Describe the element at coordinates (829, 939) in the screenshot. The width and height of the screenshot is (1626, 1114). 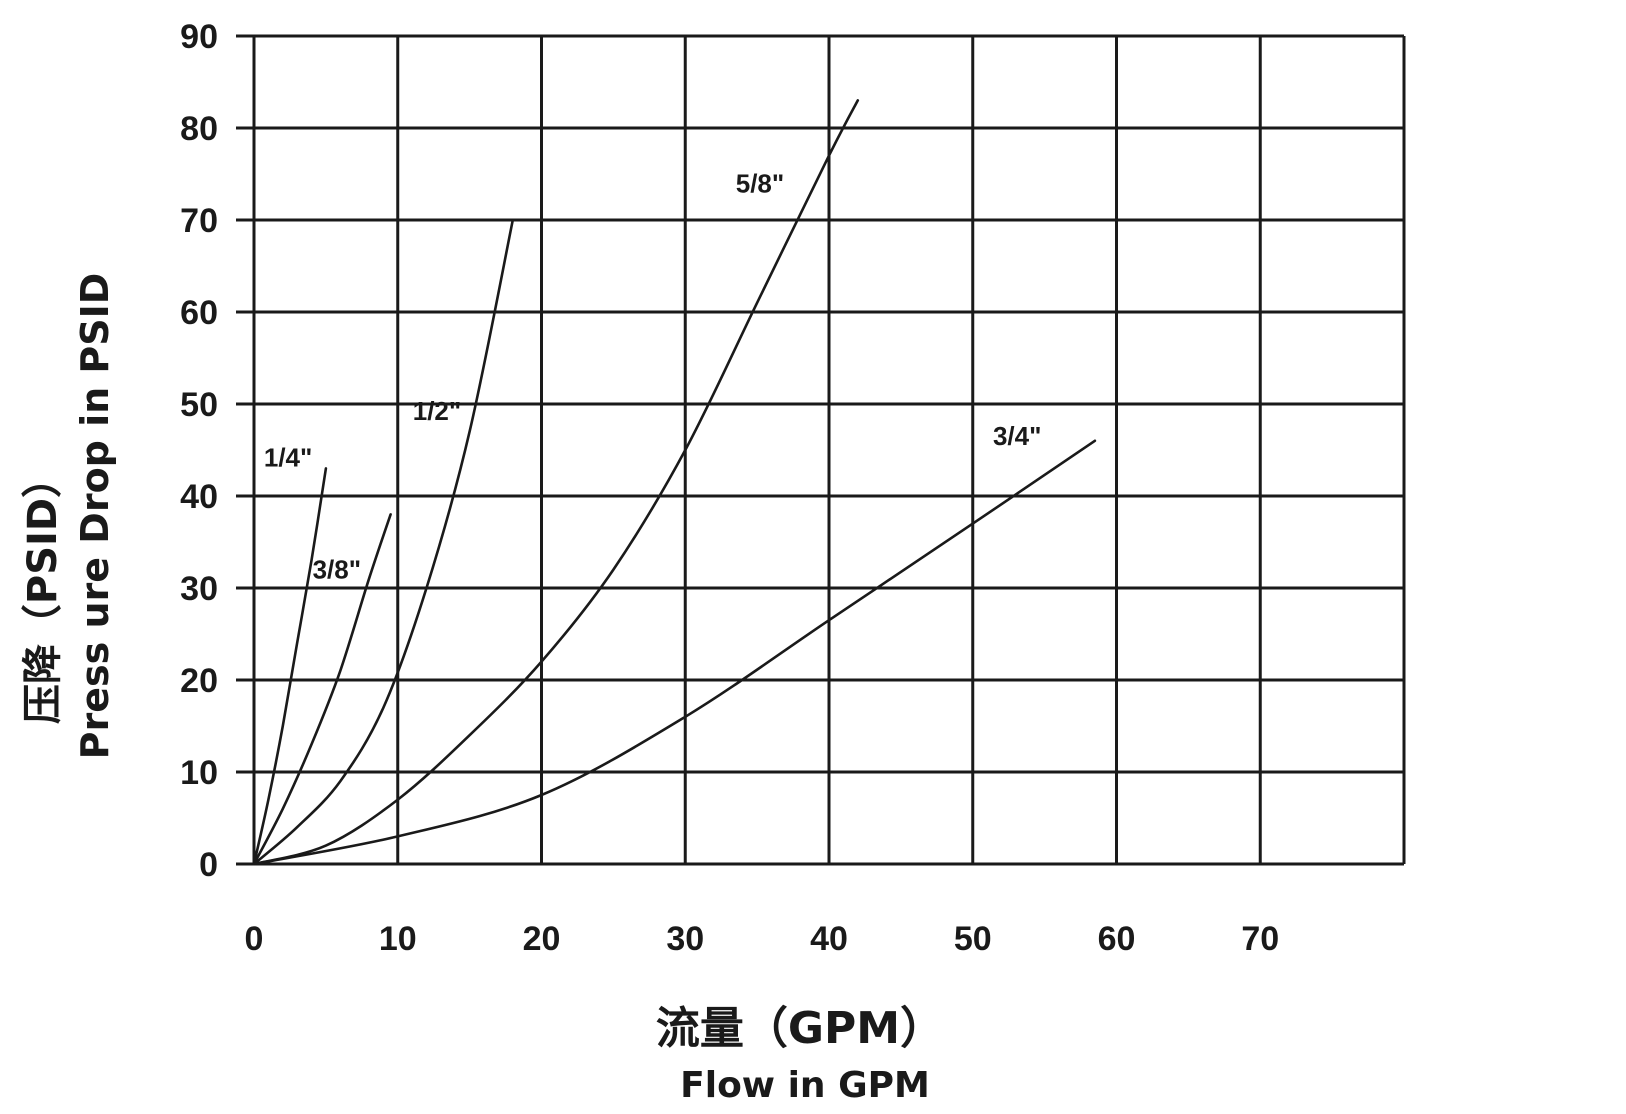
I see `x-tick-label: 40` at that location.